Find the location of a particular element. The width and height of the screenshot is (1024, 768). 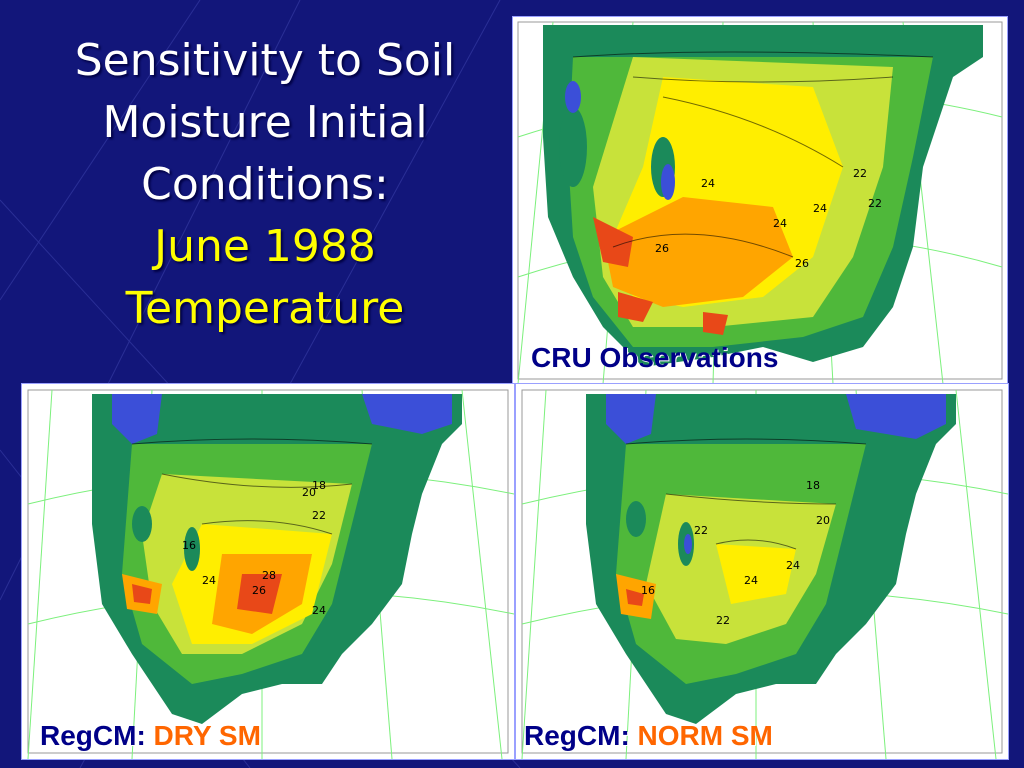

caption-text: CRU Observations is located at coordinates (655, 357).